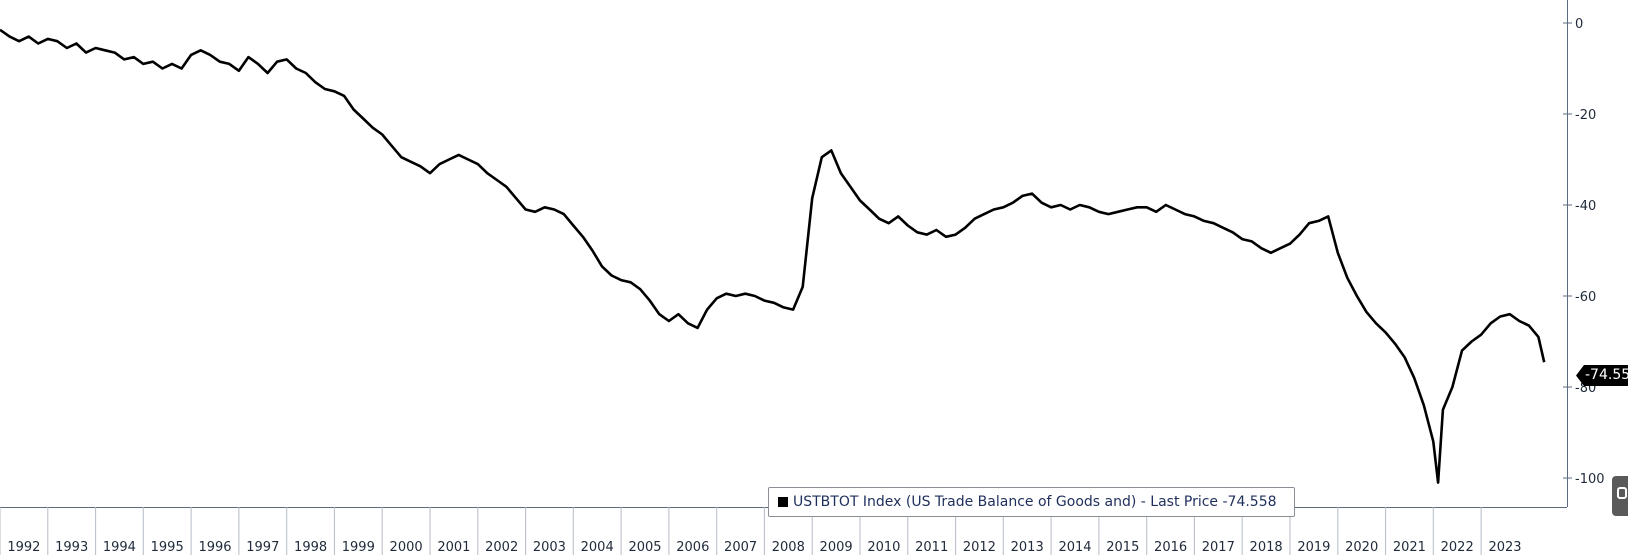 Image resolution: width=1628 pixels, height=555 pixels. What do you see at coordinates (783, 502) in the screenshot?
I see `legend-swatch-icon` at bounding box center [783, 502].